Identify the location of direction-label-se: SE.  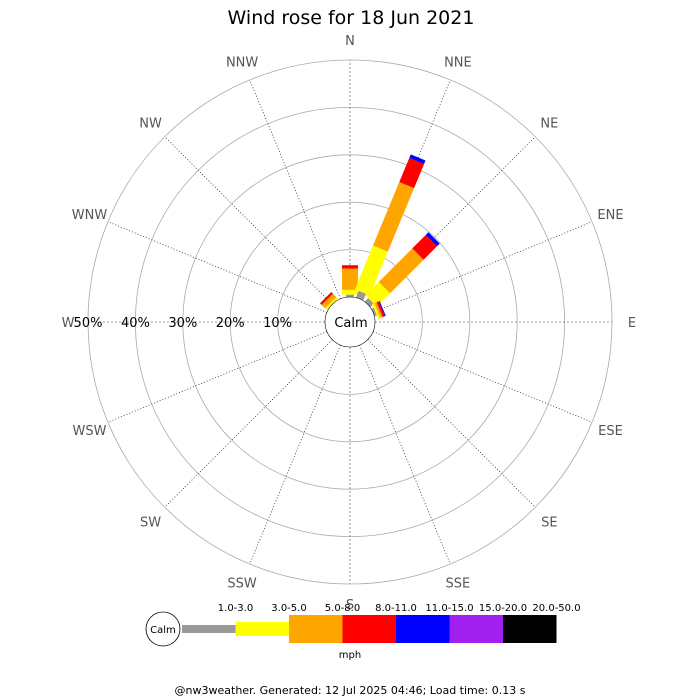
(549, 522).